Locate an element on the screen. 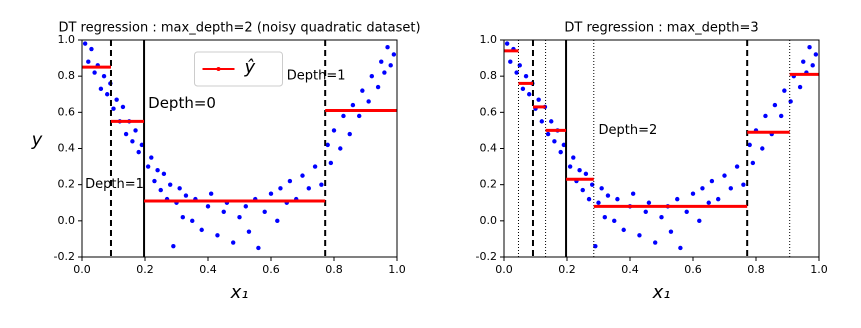 The height and width of the screenshot is (328, 861). y-tick-label: 0.0 is located at coordinates (67, 220).